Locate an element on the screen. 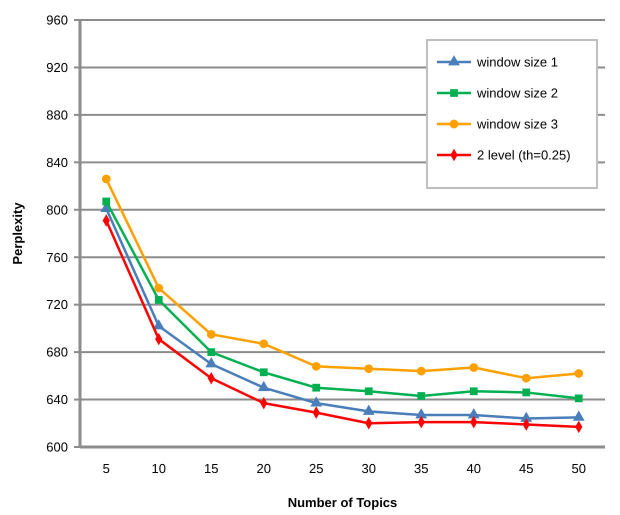  y-tick-label: 920 is located at coordinates (57, 67).